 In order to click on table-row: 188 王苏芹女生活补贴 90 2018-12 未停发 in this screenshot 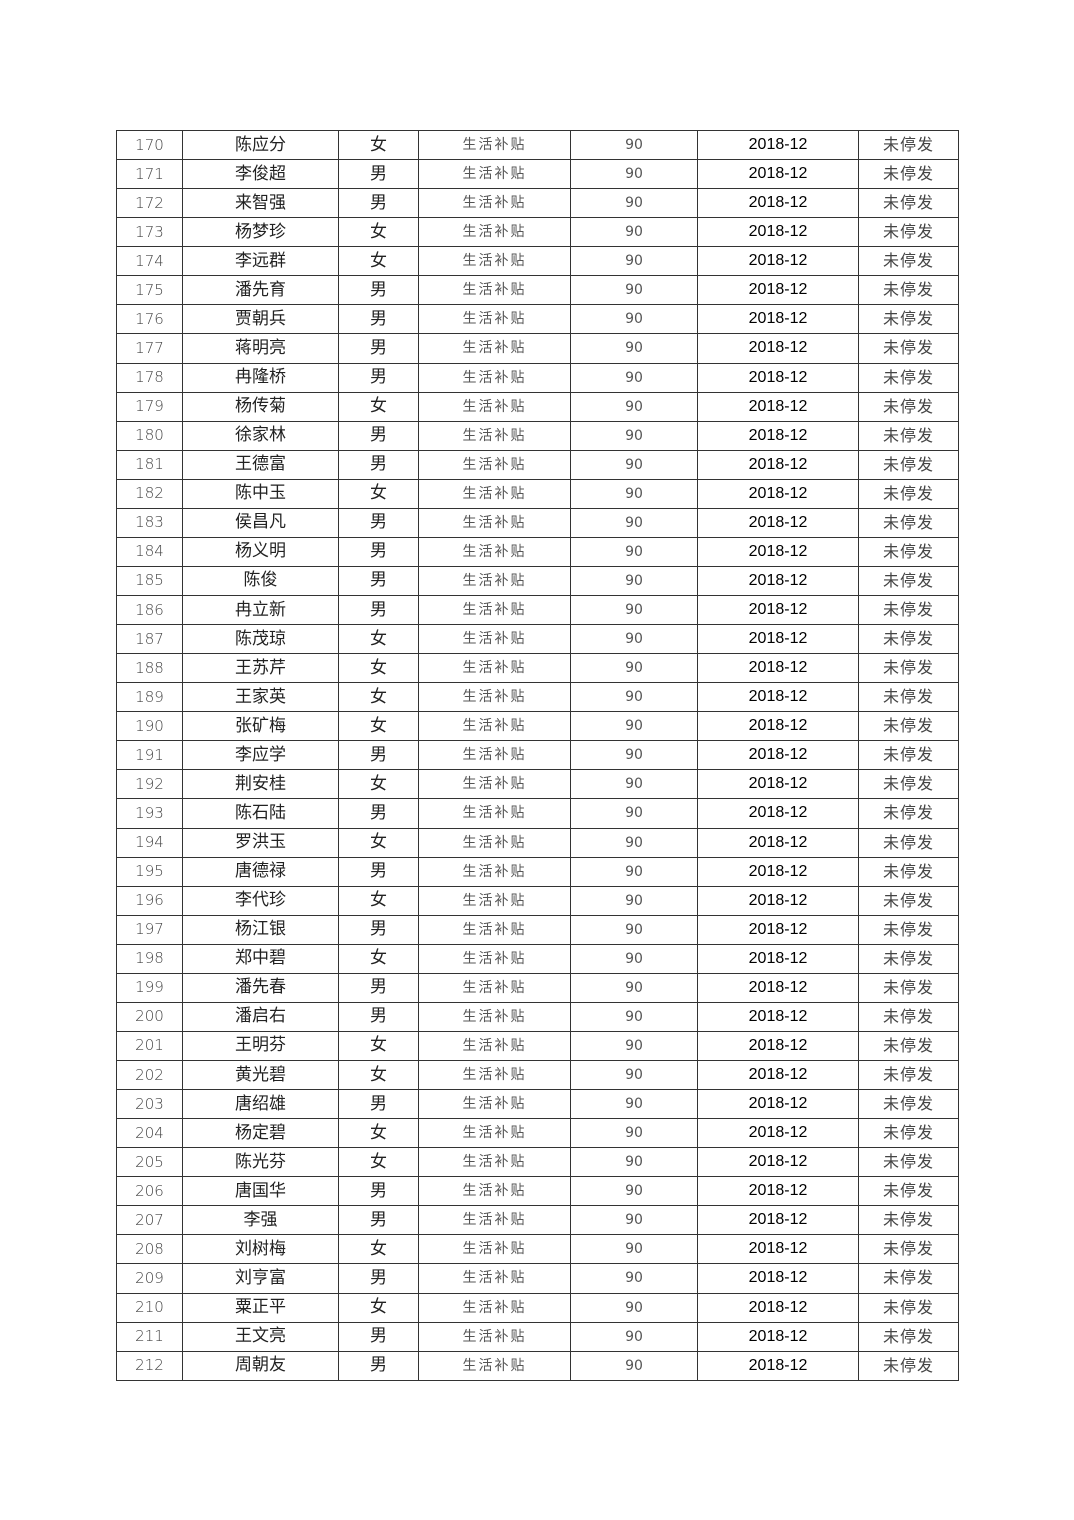, I will do `click(537, 668)`.